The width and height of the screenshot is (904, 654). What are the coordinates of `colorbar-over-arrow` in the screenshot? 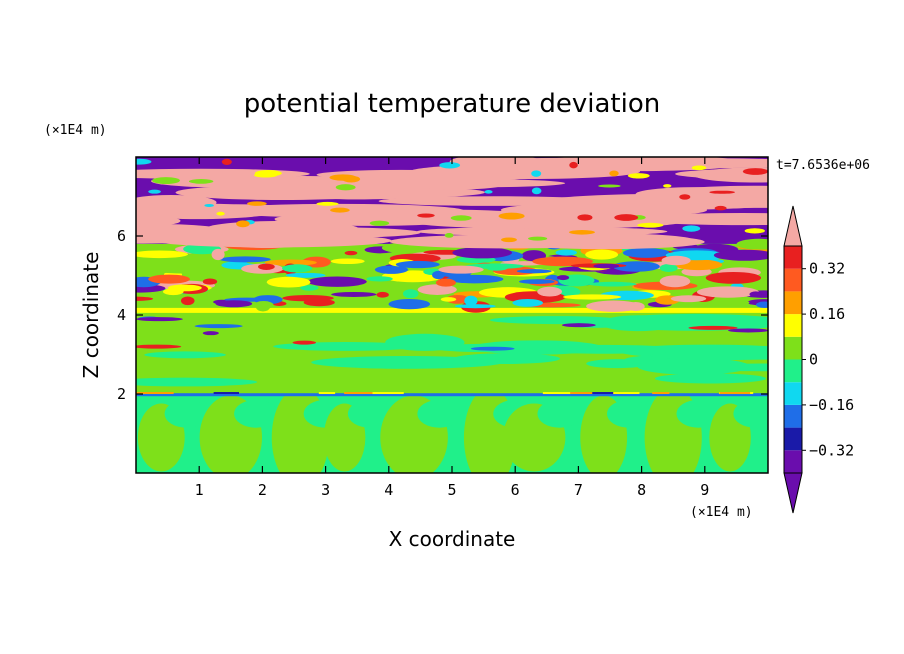 It's located at (793, 226).